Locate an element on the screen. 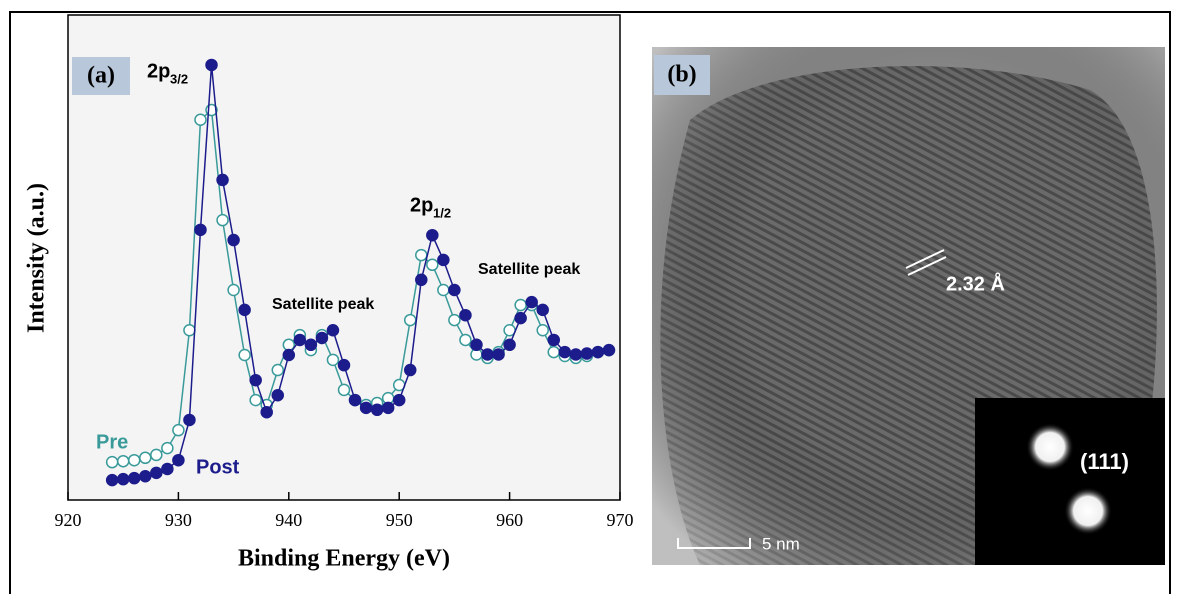 The width and height of the screenshot is (1182, 594). fringe-marker is located at coordinates (925, 259).